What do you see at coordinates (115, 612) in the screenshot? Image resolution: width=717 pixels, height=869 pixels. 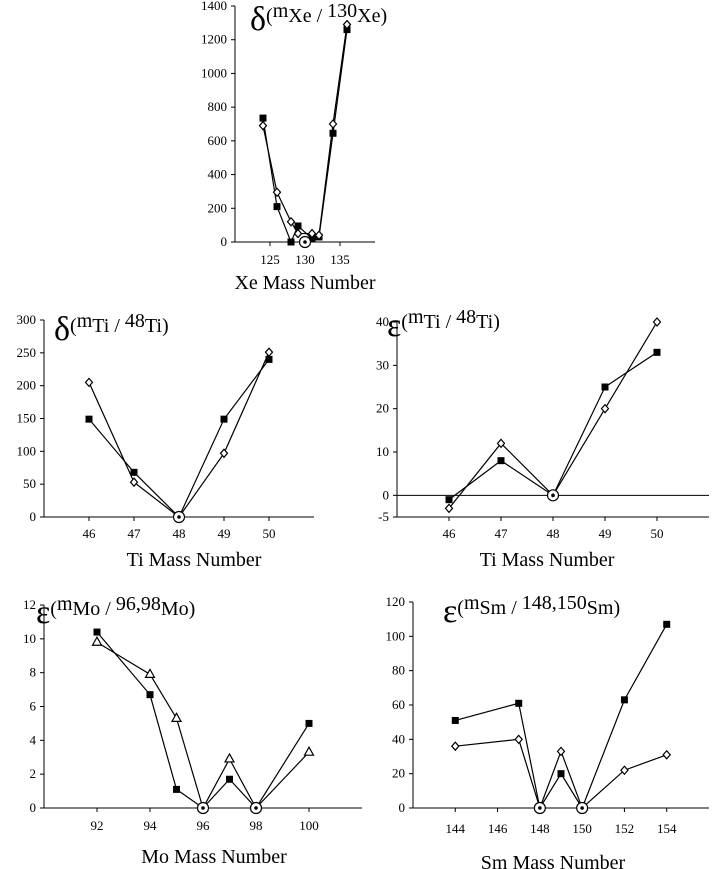 I see `chart-title: ε(mMo / 96,98Mo)` at bounding box center [115, 612].